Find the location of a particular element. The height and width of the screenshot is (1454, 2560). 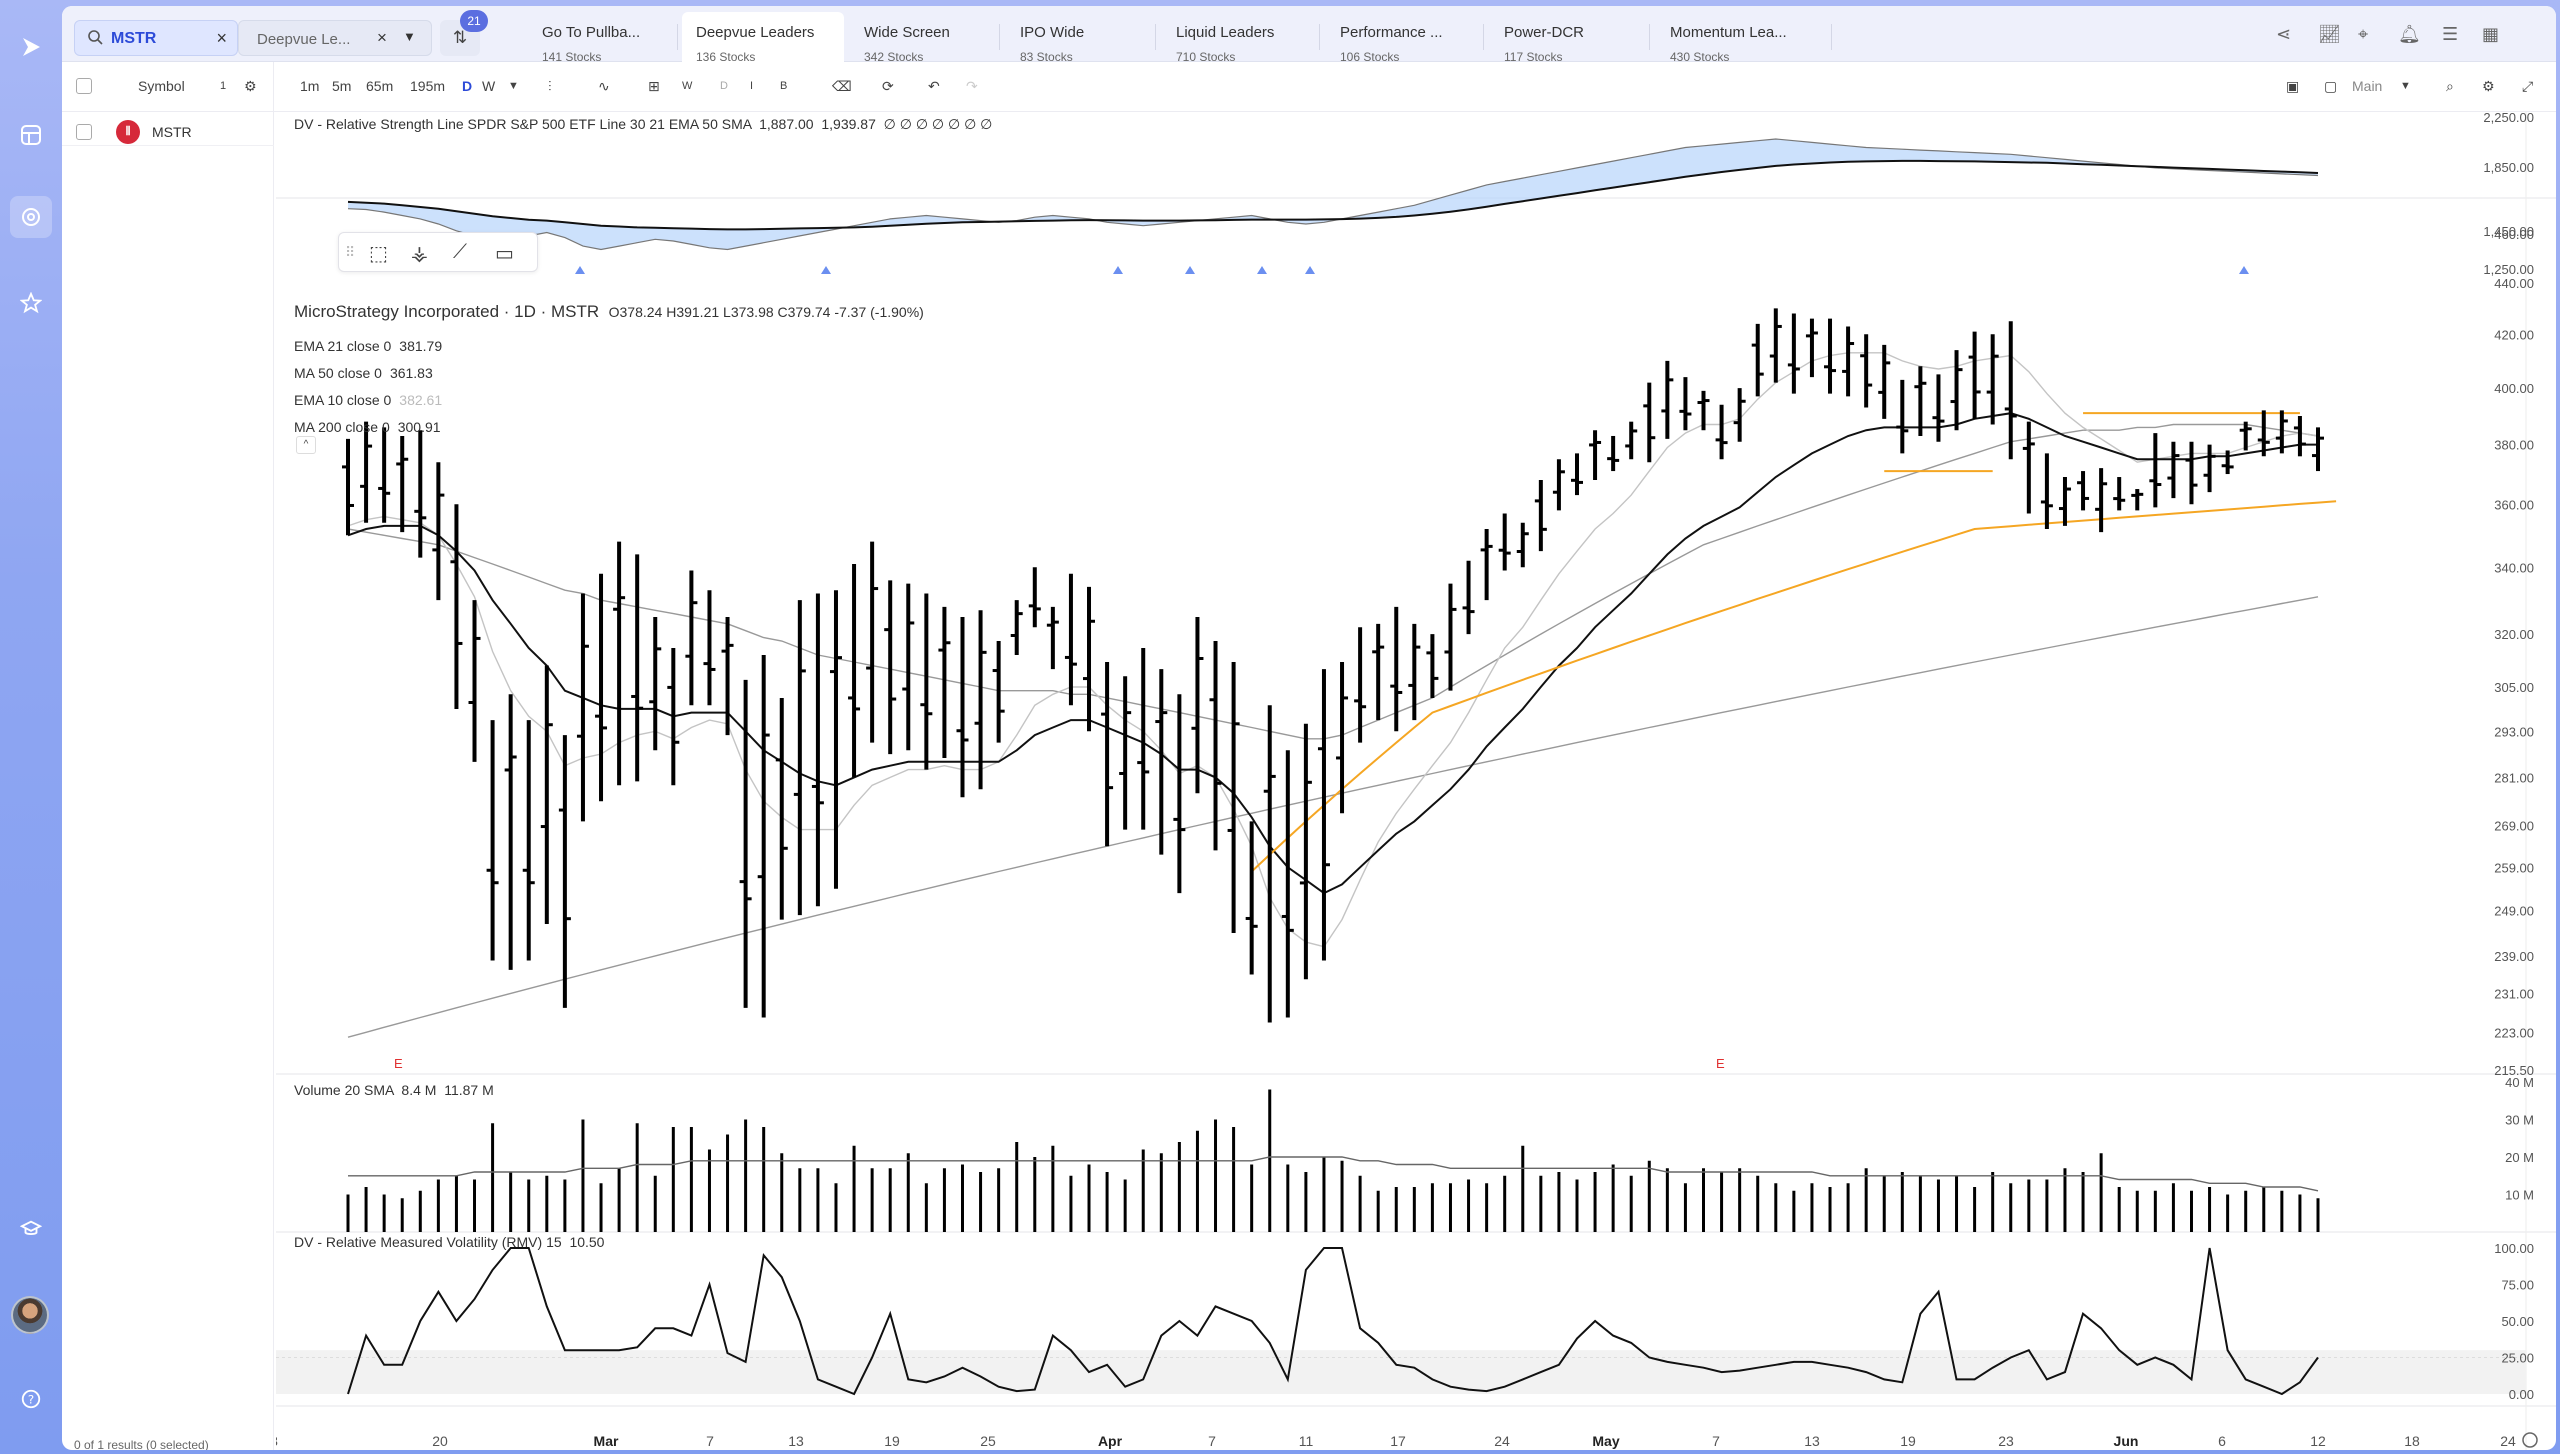

price-axis-tick: 340.00 is located at coordinates (2514, 567).